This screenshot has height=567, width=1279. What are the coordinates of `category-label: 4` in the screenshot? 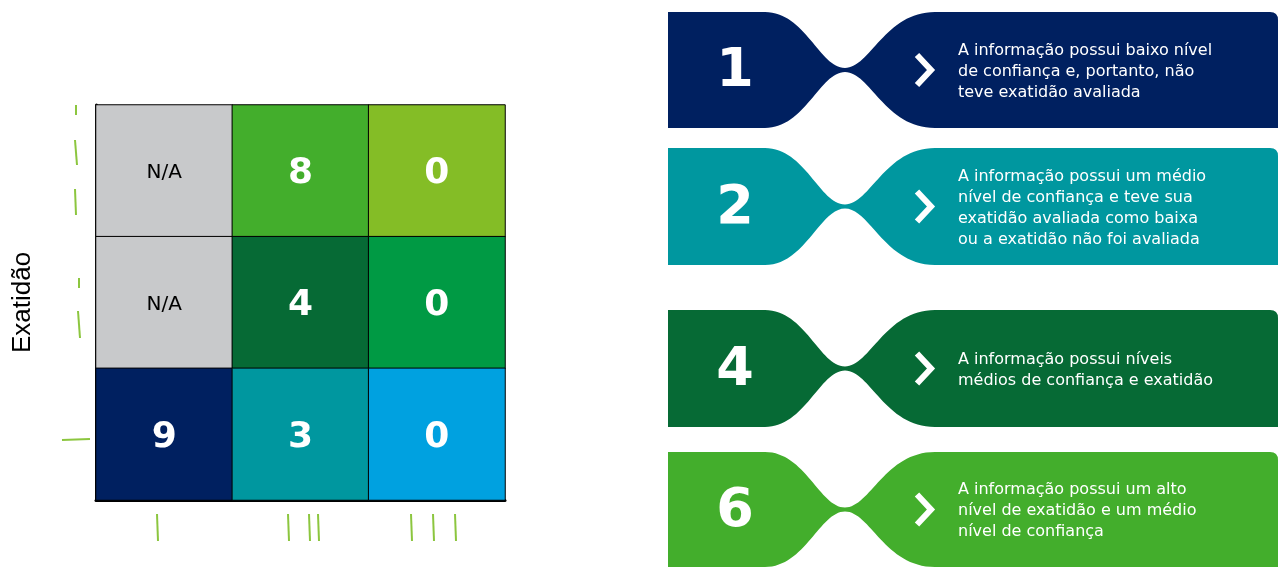 It's located at (735, 366).